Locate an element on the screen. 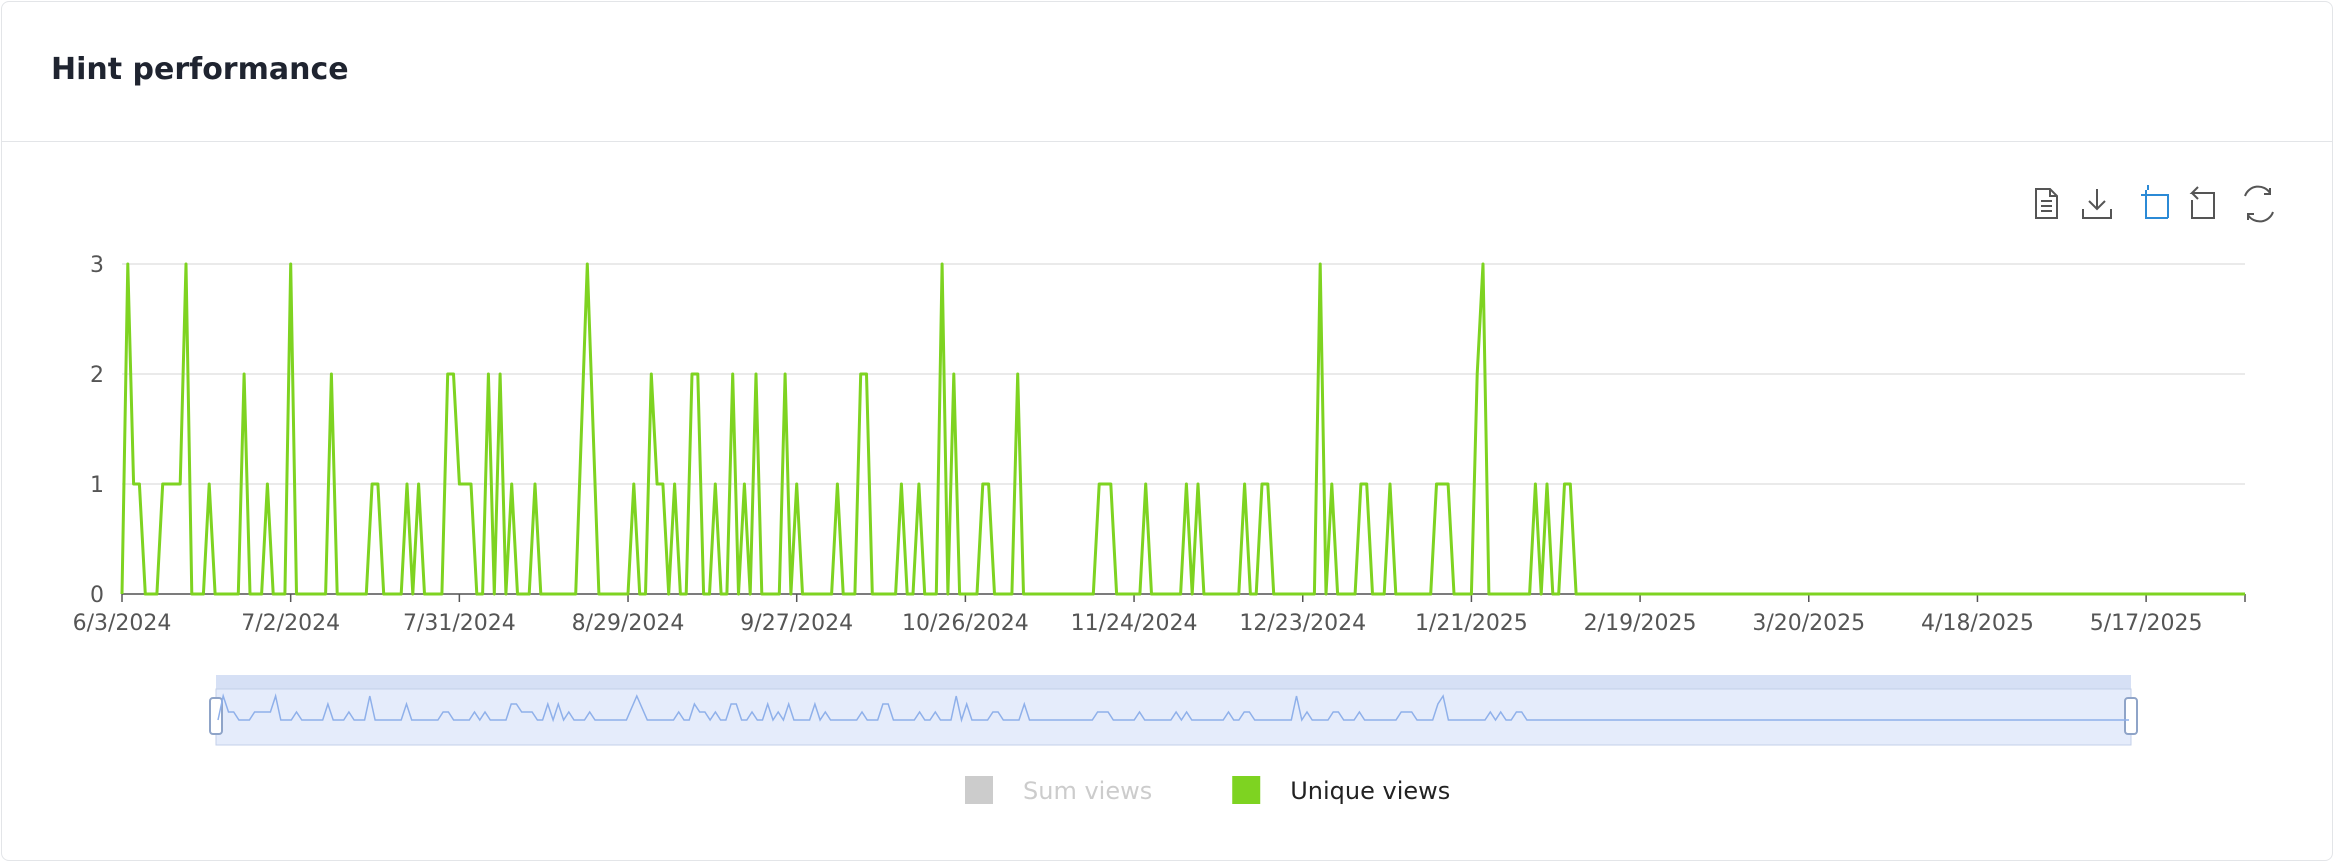  x-tick-label: 1/21/2025 is located at coordinates (1471, 623).